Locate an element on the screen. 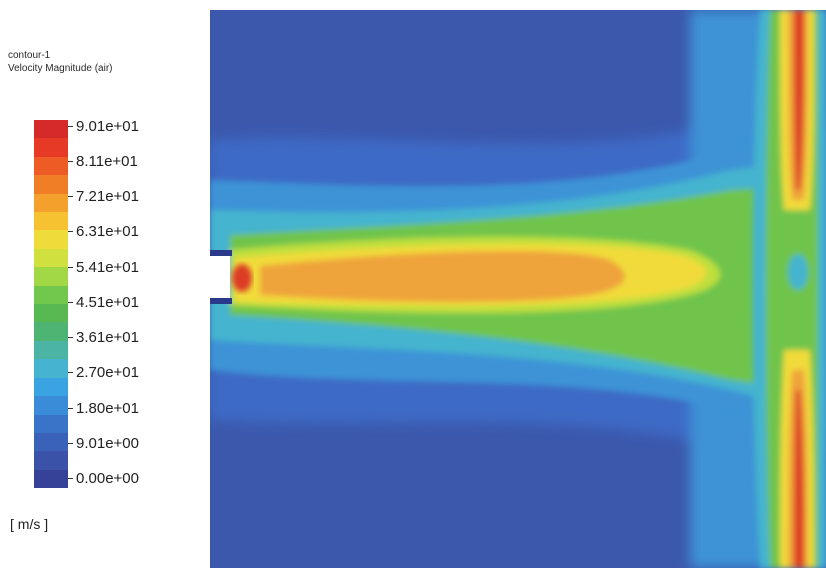 The image size is (826, 568). legend-subtitle: Velocity Magnitude (air) is located at coordinates (60, 68).